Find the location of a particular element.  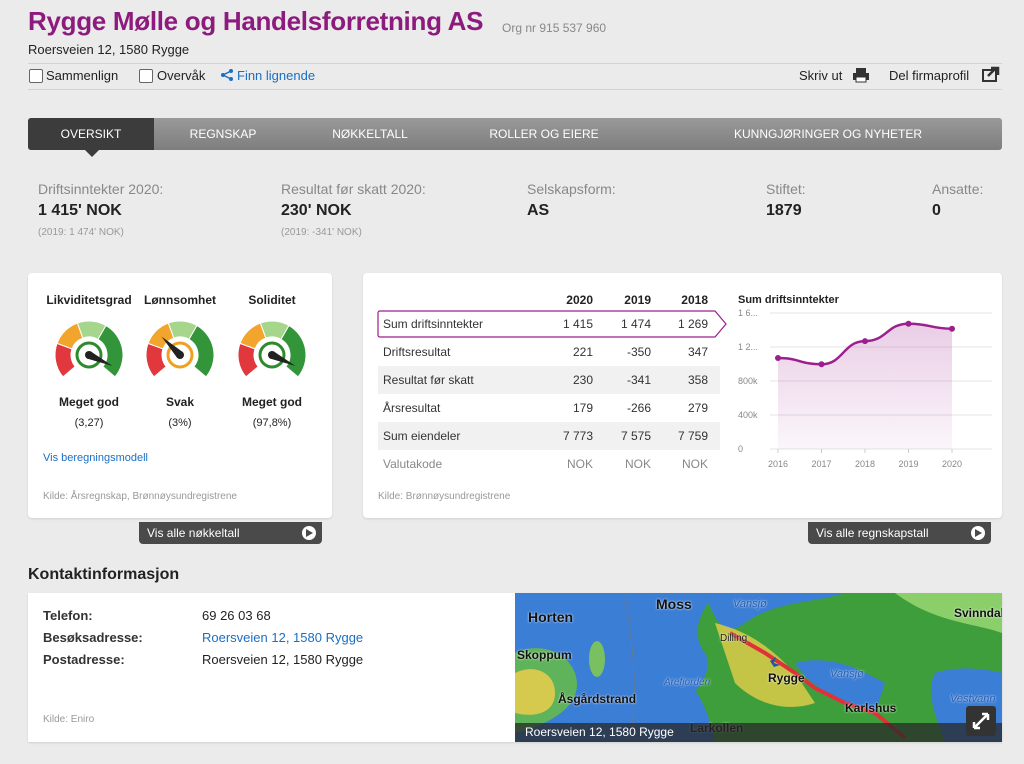

map-label: Svinndal is located at coordinates (978, 613).